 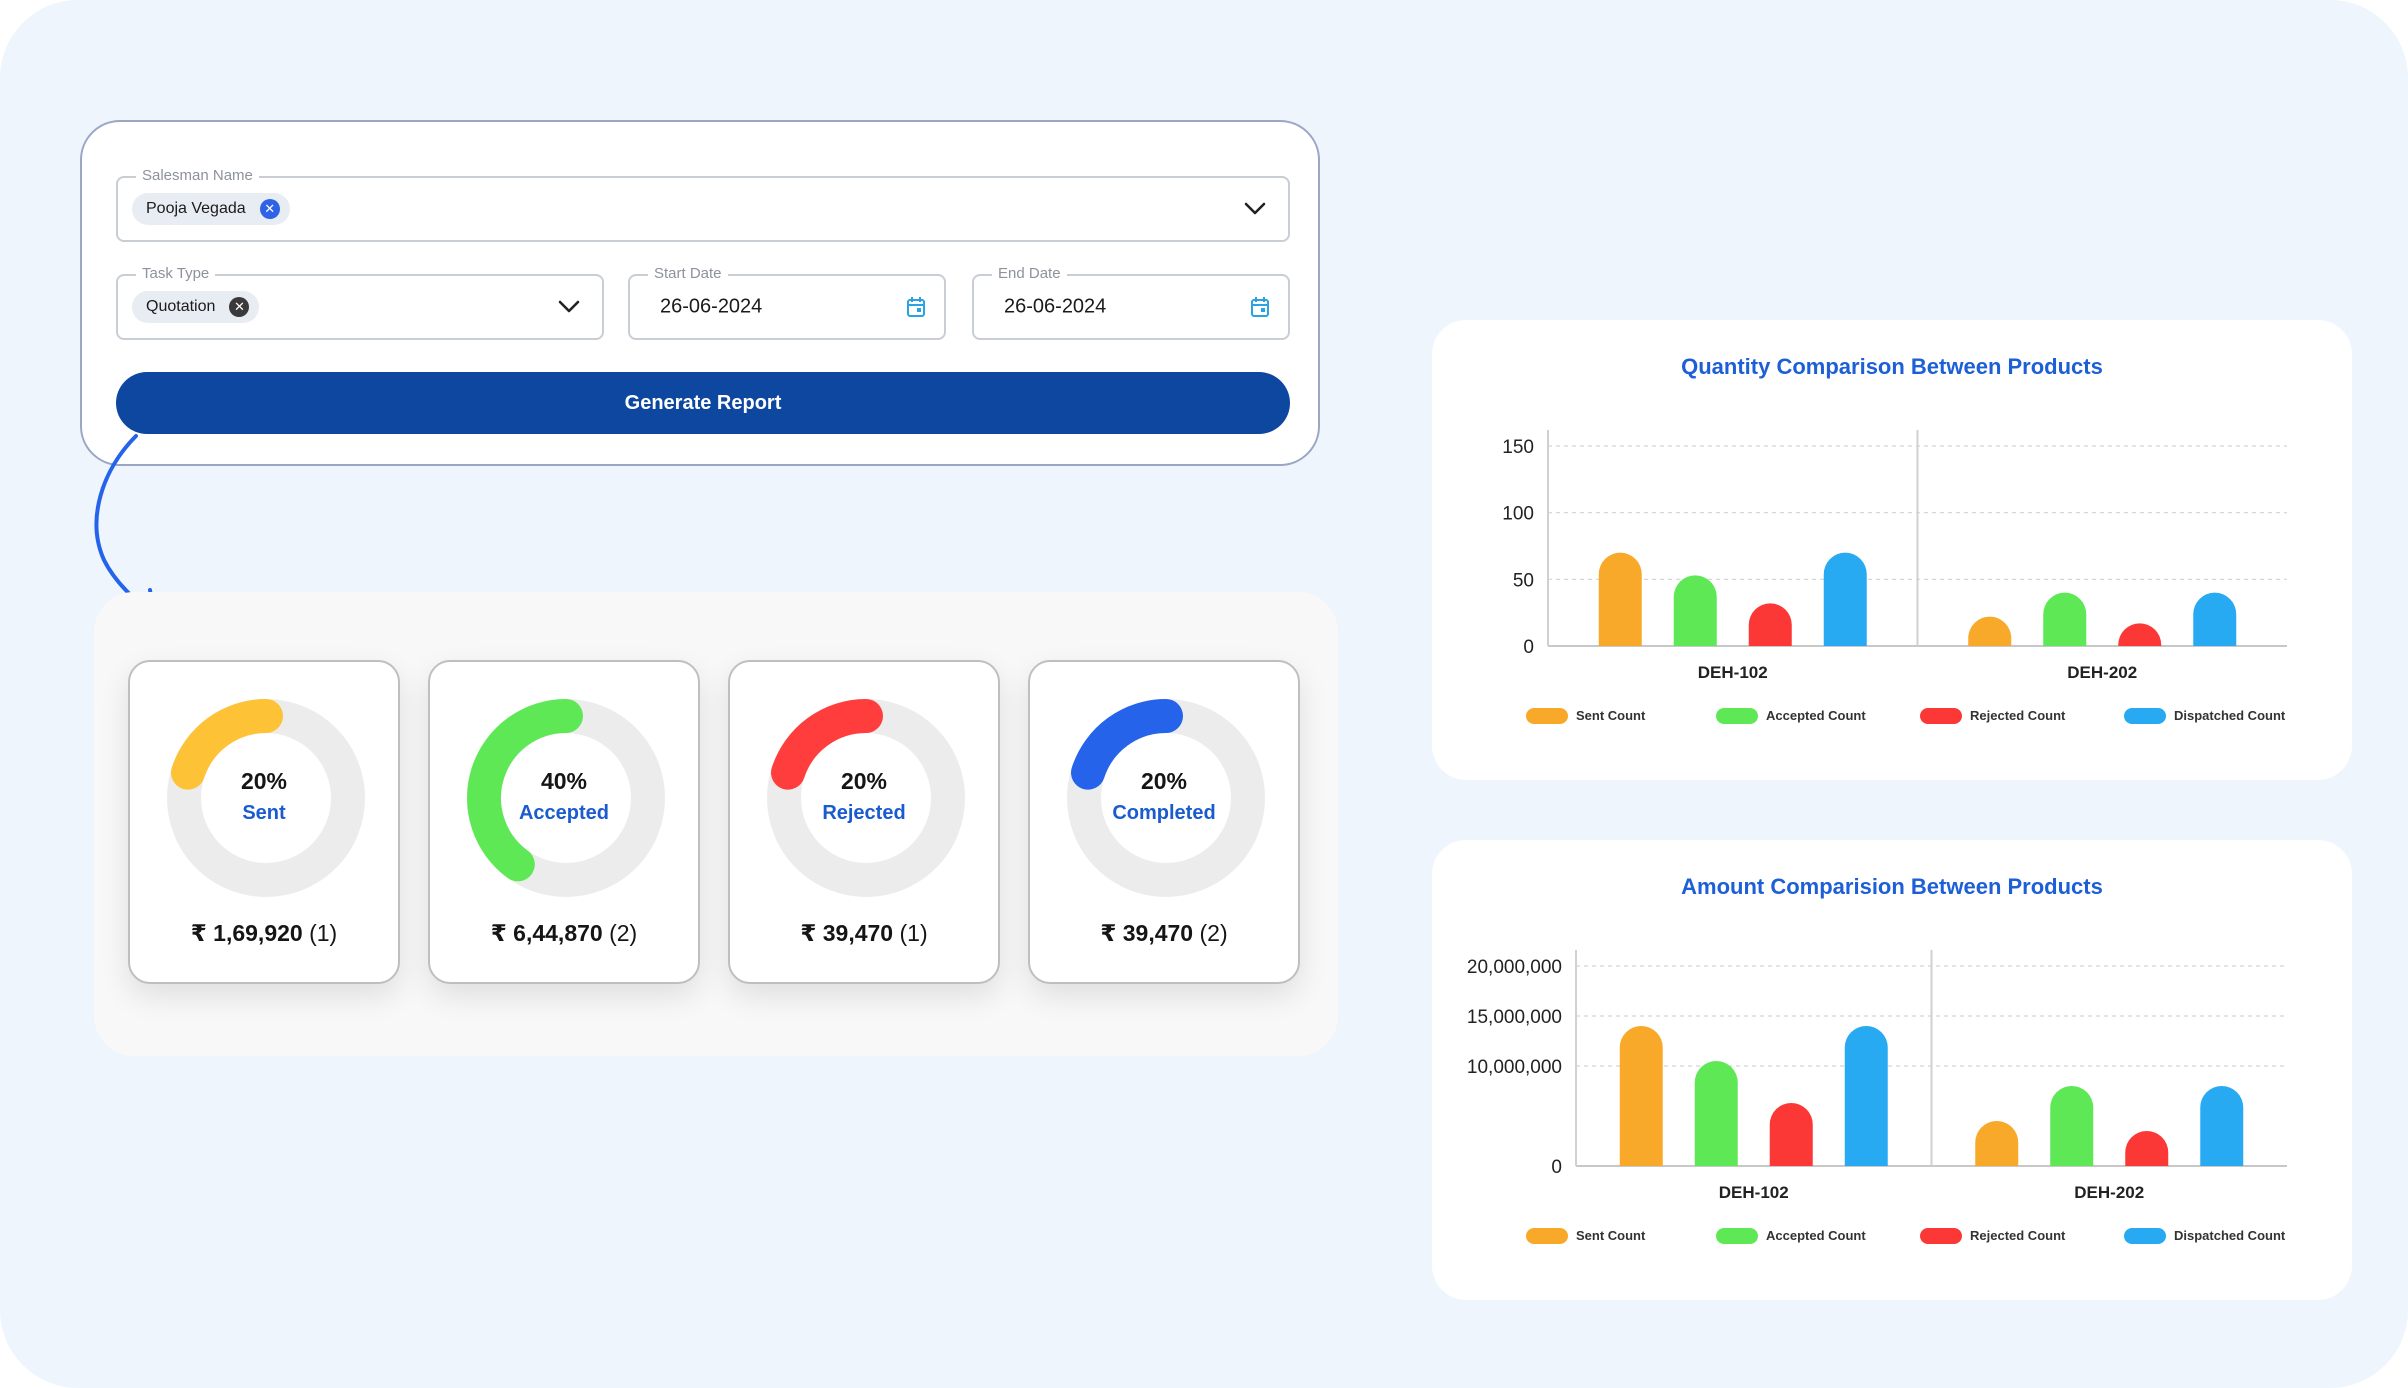 I want to click on stat-amount-value: ₹ 6,44,870, so click(x=546, y=933).